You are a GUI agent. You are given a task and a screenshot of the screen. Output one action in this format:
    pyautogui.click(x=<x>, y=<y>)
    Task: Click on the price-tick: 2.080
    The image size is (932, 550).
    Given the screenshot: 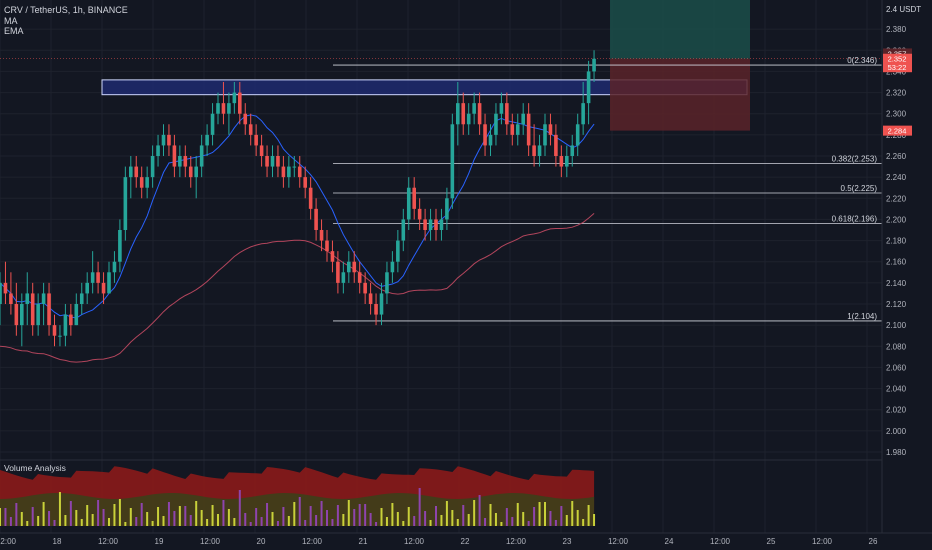 What is the action you would take?
    pyautogui.click(x=896, y=346)
    